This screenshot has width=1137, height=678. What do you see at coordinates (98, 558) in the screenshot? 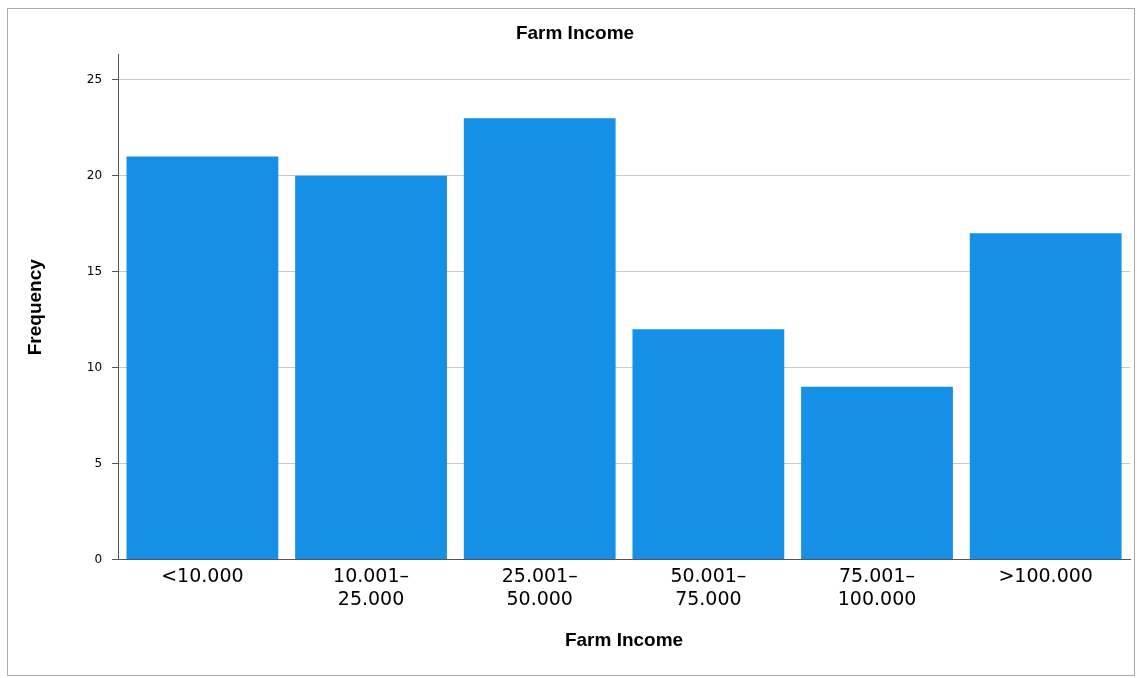
I see `y-tick-label: 0` at bounding box center [98, 558].